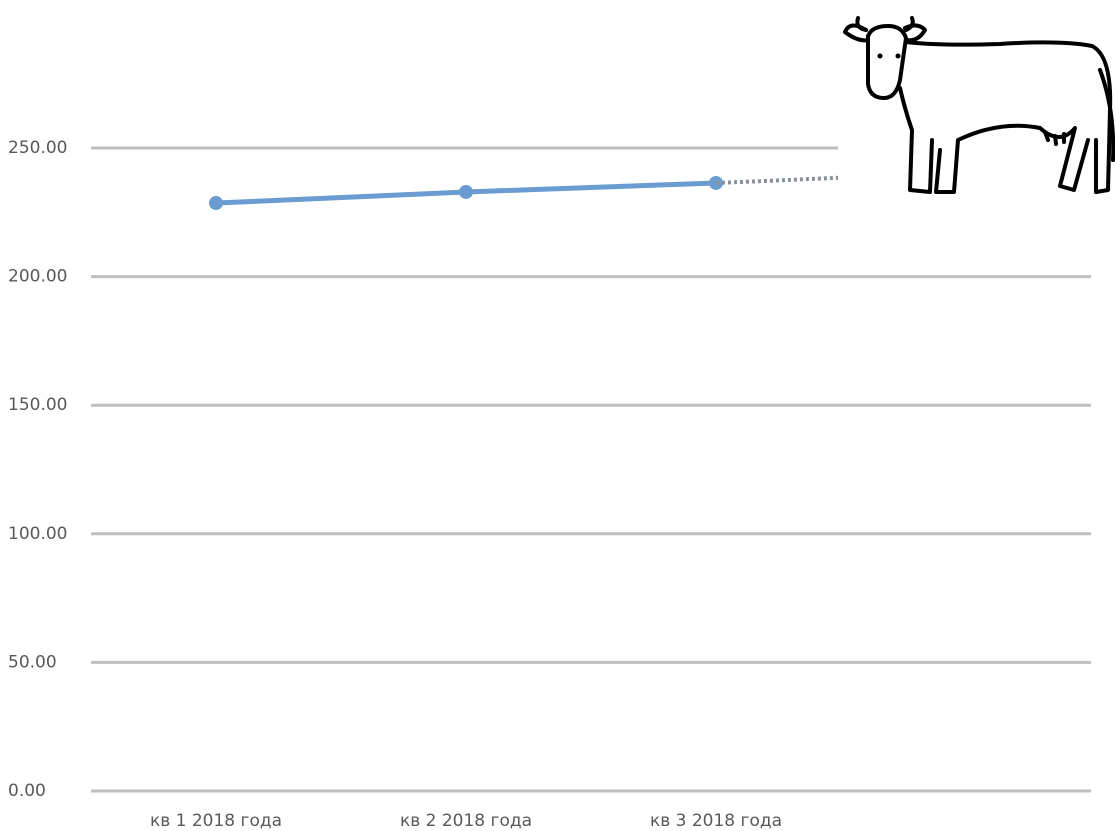  What do you see at coordinates (32, 662) in the screenshot?
I see `y-tick-label: 50.00` at bounding box center [32, 662].